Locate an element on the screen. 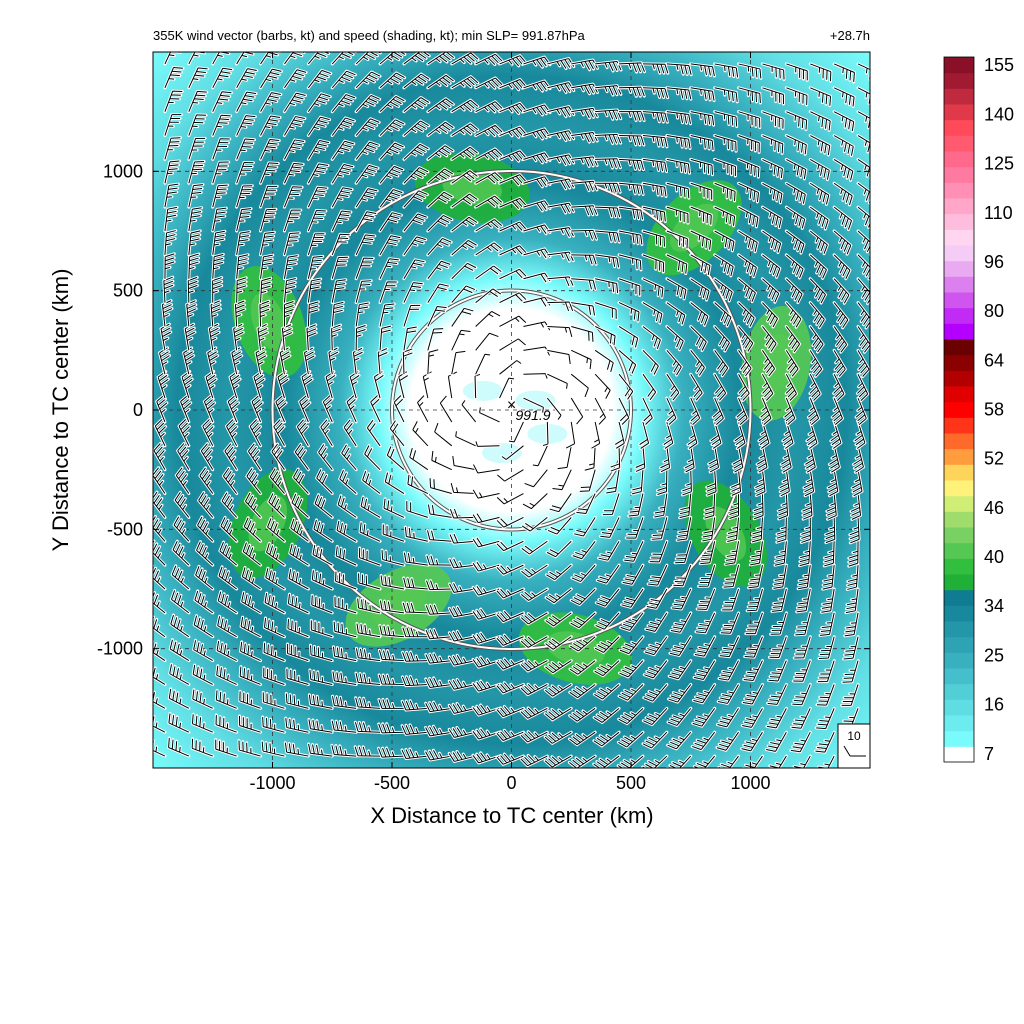  time-label: +28.7h is located at coordinates (850, 35).